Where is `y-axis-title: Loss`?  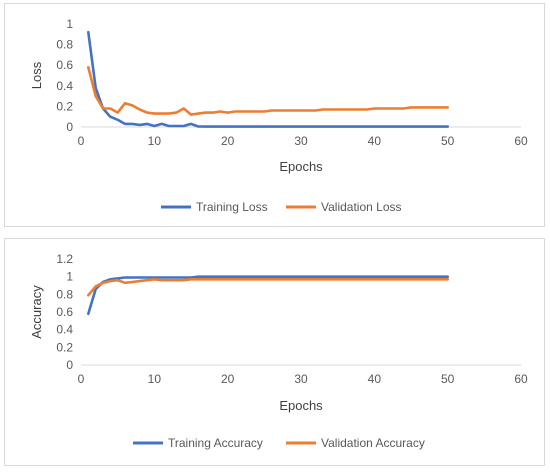
y-axis-title: Loss is located at coordinates (36, 75).